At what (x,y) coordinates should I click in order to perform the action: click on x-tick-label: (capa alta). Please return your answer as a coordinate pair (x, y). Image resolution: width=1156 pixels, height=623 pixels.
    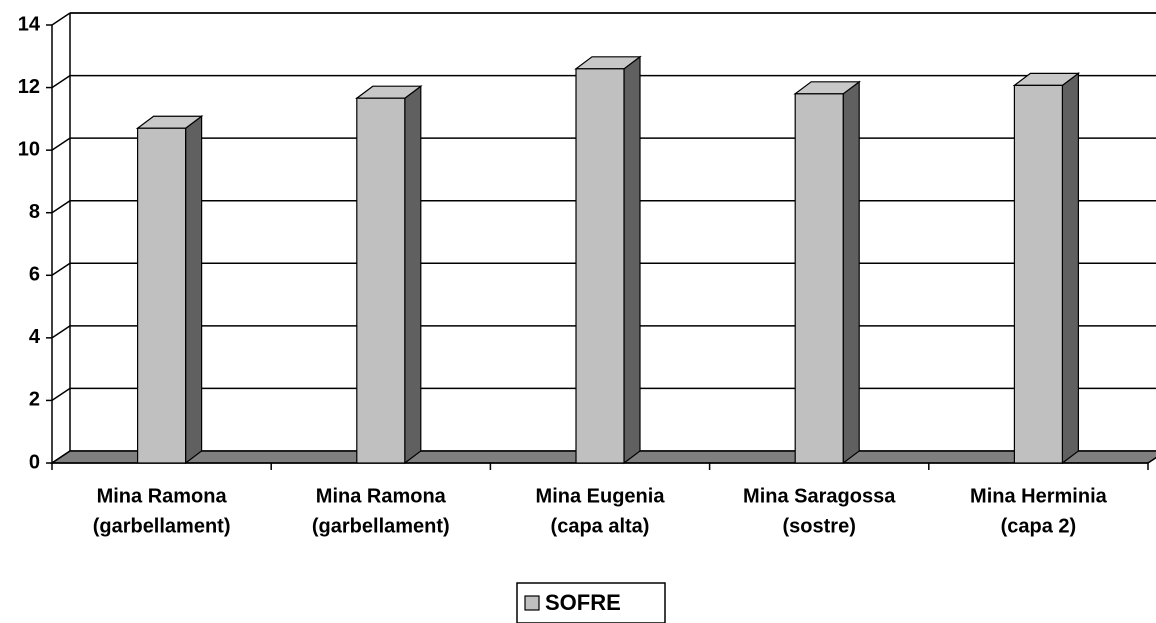
    Looking at the image, I should click on (600, 526).